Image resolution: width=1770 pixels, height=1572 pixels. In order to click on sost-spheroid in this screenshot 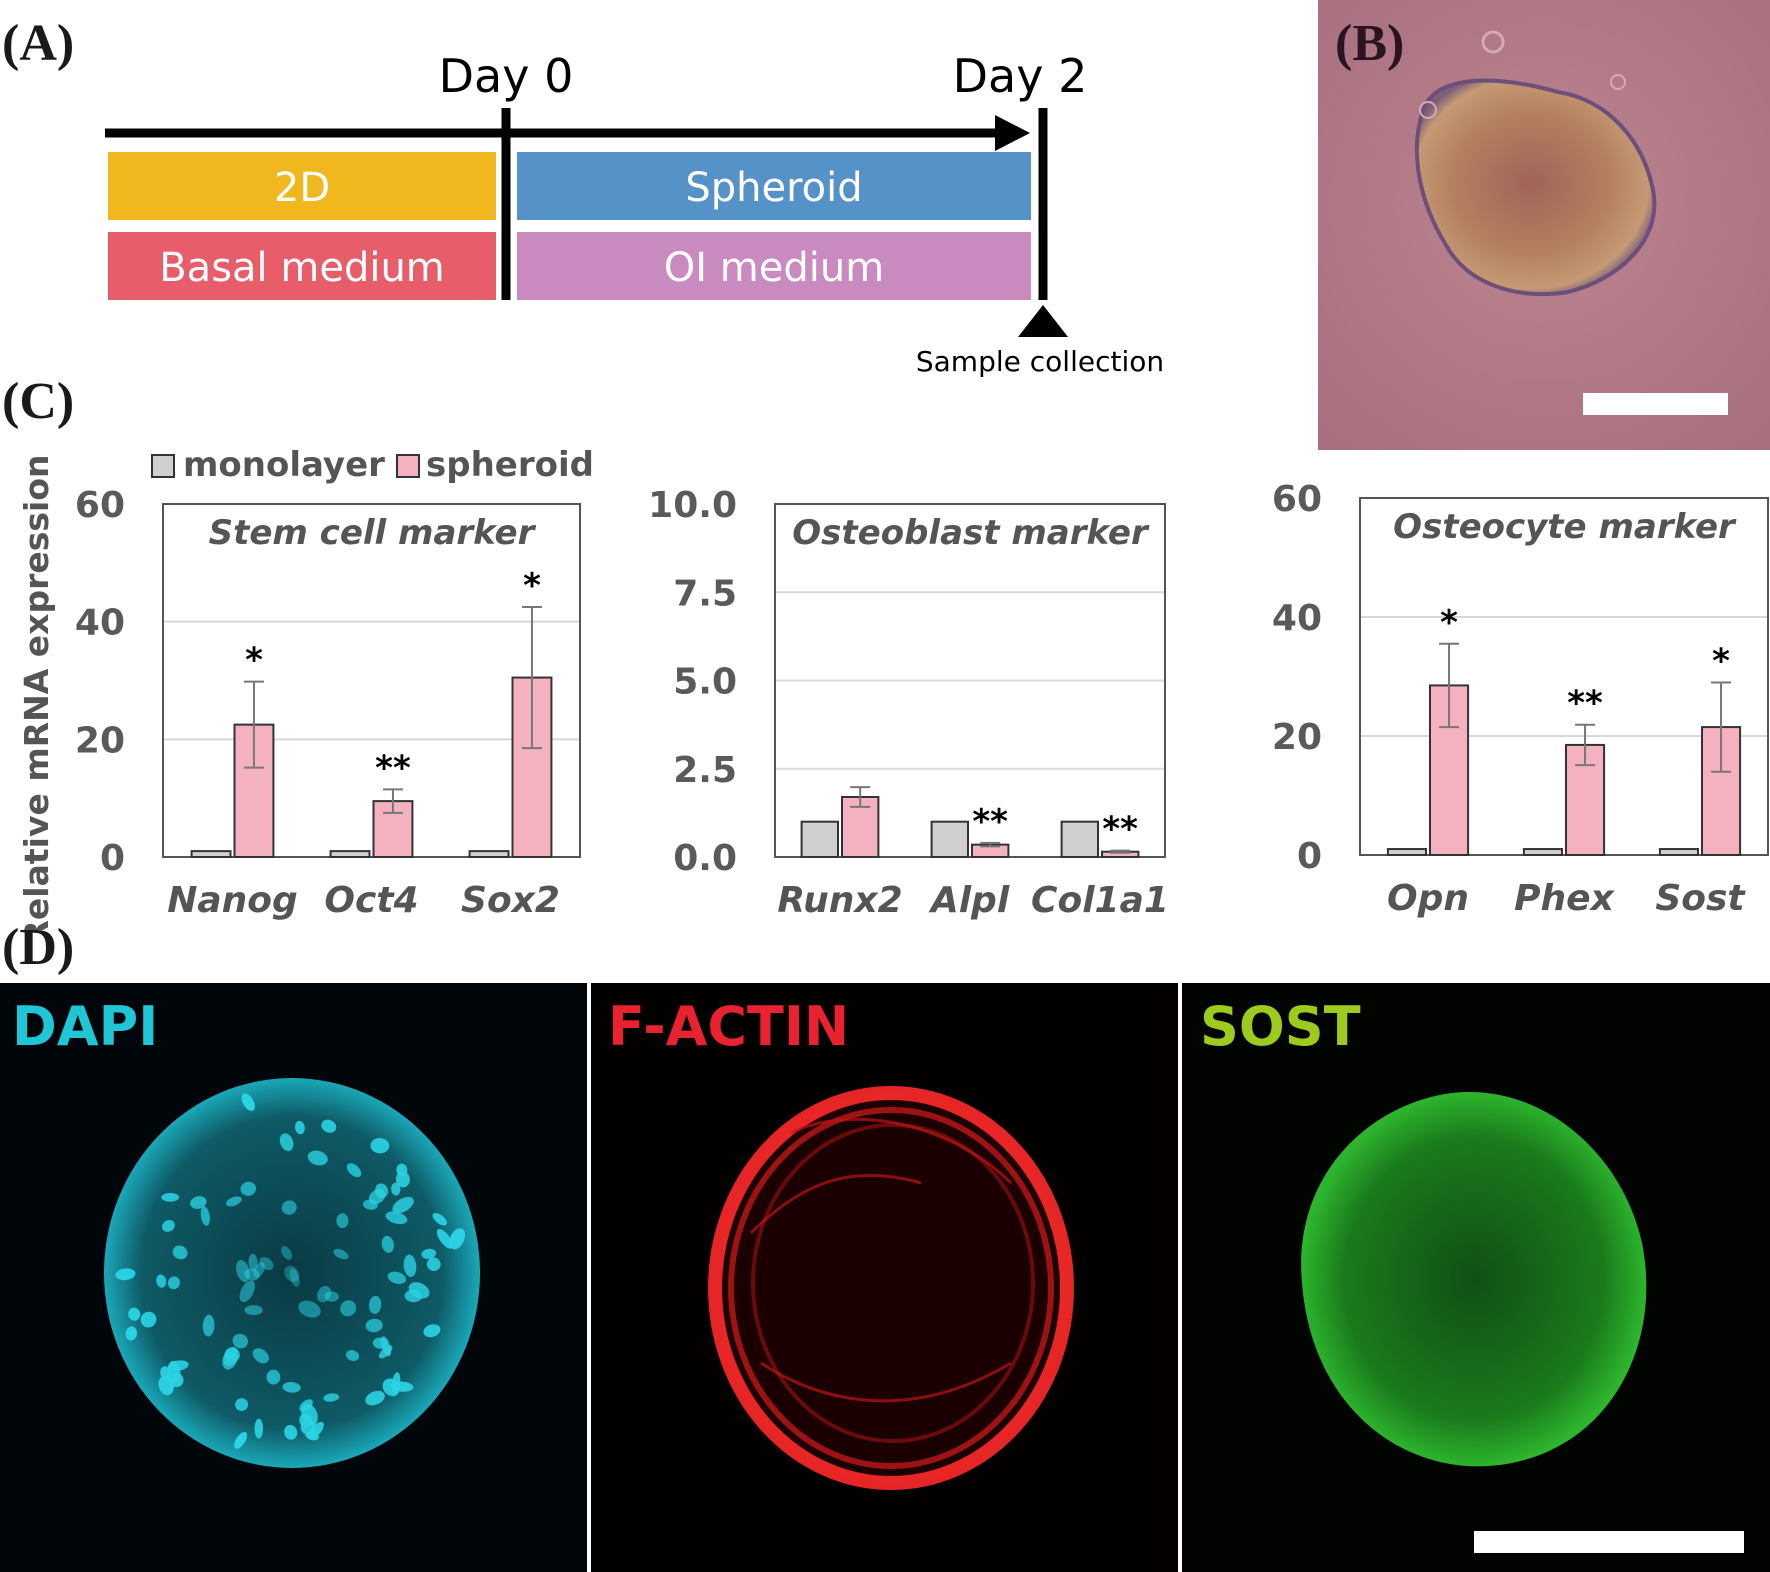, I will do `click(1474, 1279)`.